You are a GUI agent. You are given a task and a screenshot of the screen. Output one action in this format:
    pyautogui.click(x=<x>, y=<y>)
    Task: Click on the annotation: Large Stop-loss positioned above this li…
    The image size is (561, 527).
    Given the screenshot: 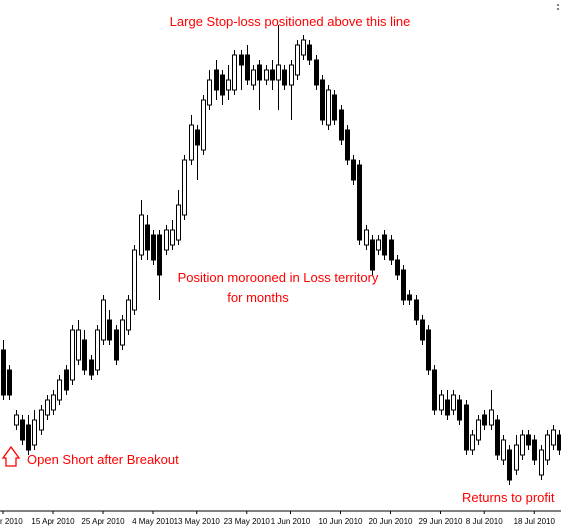 What is the action you would take?
    pyautogui.click(x=290, y=21)
    